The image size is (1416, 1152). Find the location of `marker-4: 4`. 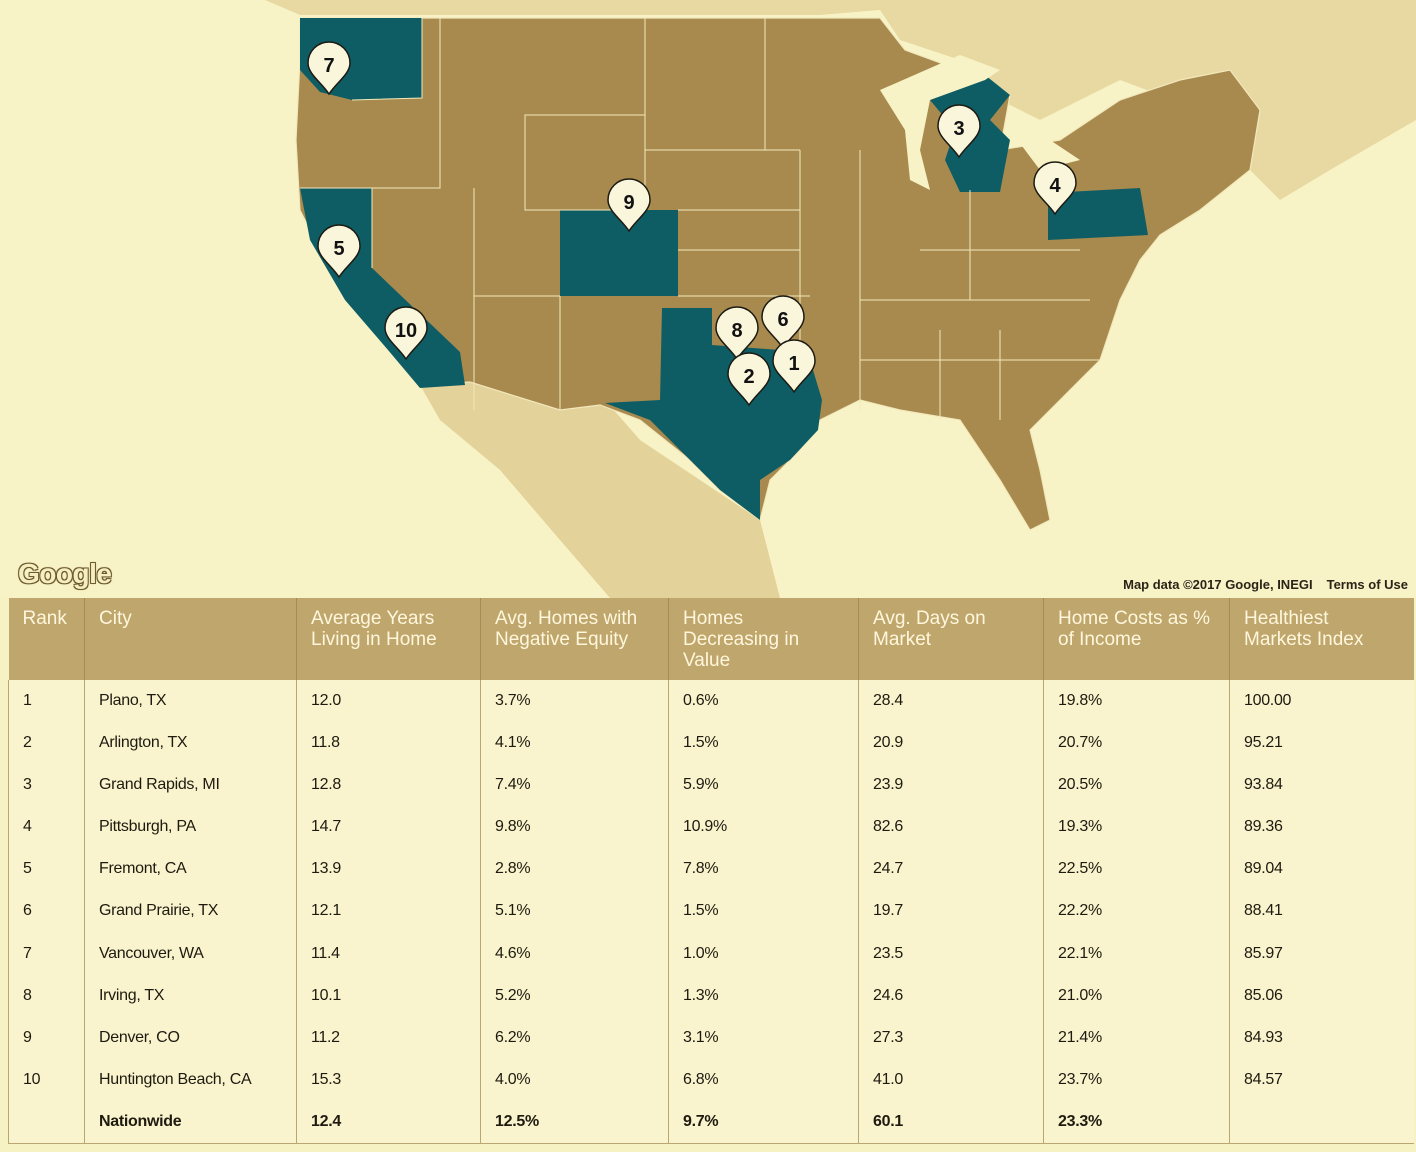

marker-4: 4 is located at coordinates (1055, 188).